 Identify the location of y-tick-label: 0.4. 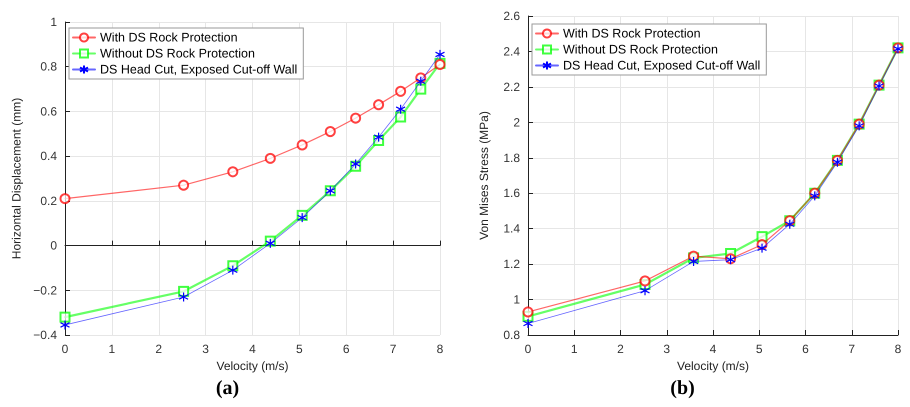
(49, 156).